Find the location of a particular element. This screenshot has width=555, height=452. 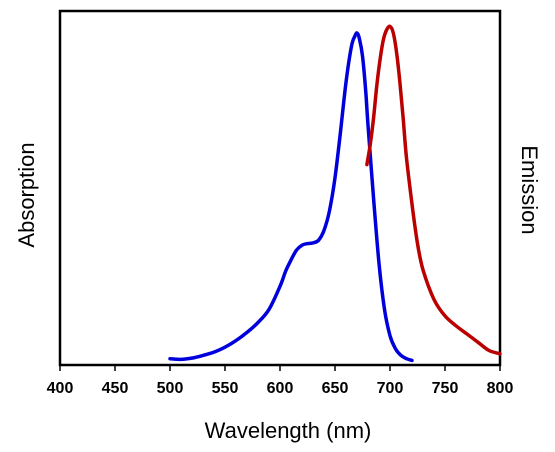

x-tick-label: 500 is located at coordinates (170, 388).